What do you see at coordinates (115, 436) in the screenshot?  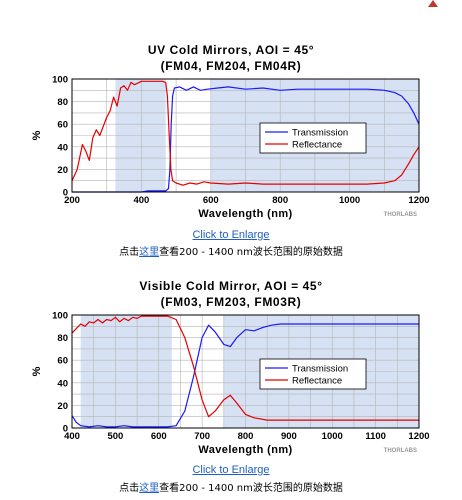 I see `x-tick-label: 500` at bounding box center [115, 436].